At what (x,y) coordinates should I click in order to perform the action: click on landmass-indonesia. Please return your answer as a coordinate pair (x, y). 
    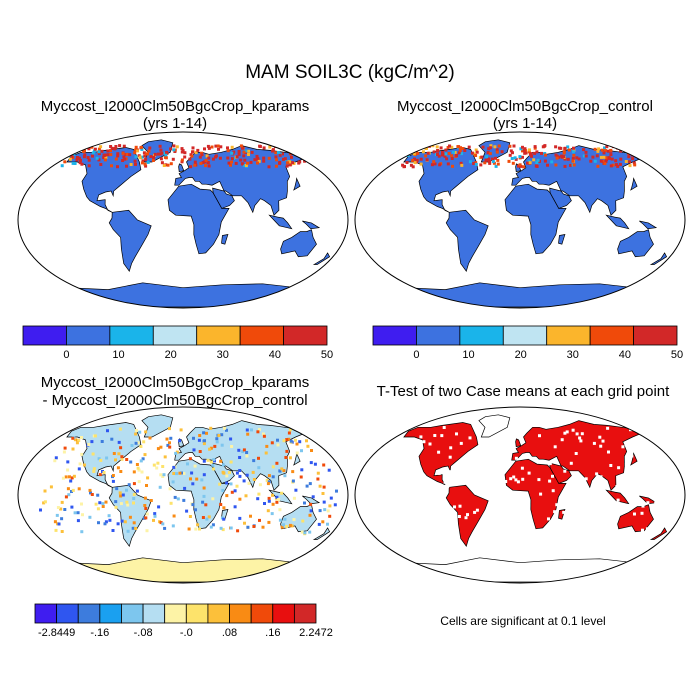
    Looking at the image, I should click on (280, 497).